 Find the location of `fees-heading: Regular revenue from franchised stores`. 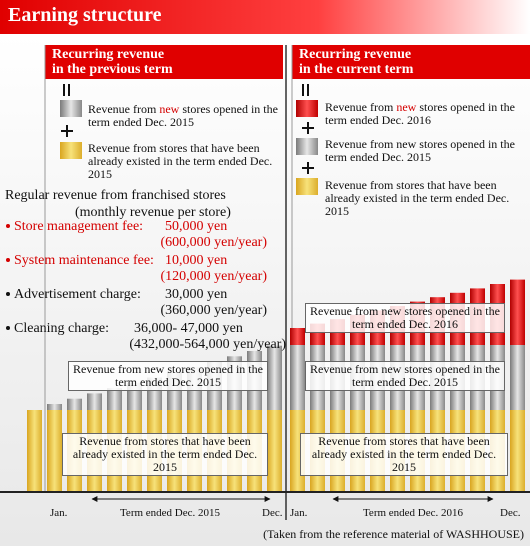

fees-heading: Regular revenue from franchised stores is located at coordinates (115, 195).